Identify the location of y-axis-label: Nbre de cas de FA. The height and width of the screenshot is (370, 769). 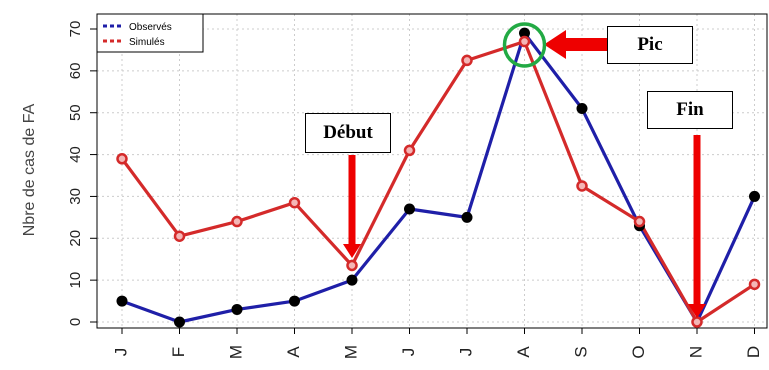
(29, 169).